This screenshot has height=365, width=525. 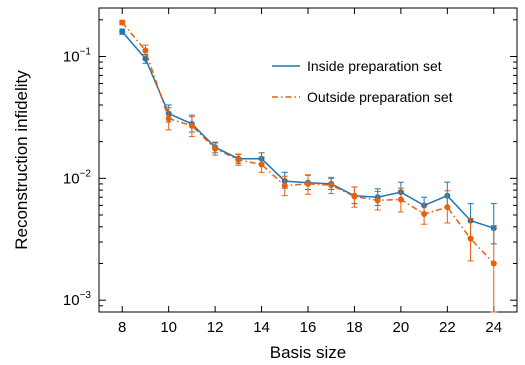 What do you see at coordinates (21, 160) in the screenshot?
I see `y-axis-label: Reconstruction infidelity` at bounding box center [21, 160].